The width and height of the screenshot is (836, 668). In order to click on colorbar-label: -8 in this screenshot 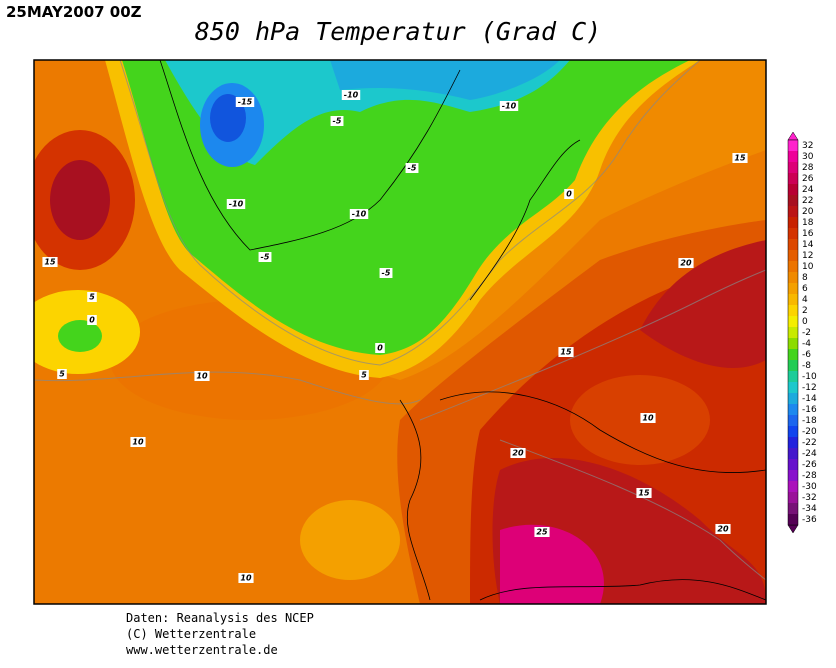, I will do `click(806, 366)`.